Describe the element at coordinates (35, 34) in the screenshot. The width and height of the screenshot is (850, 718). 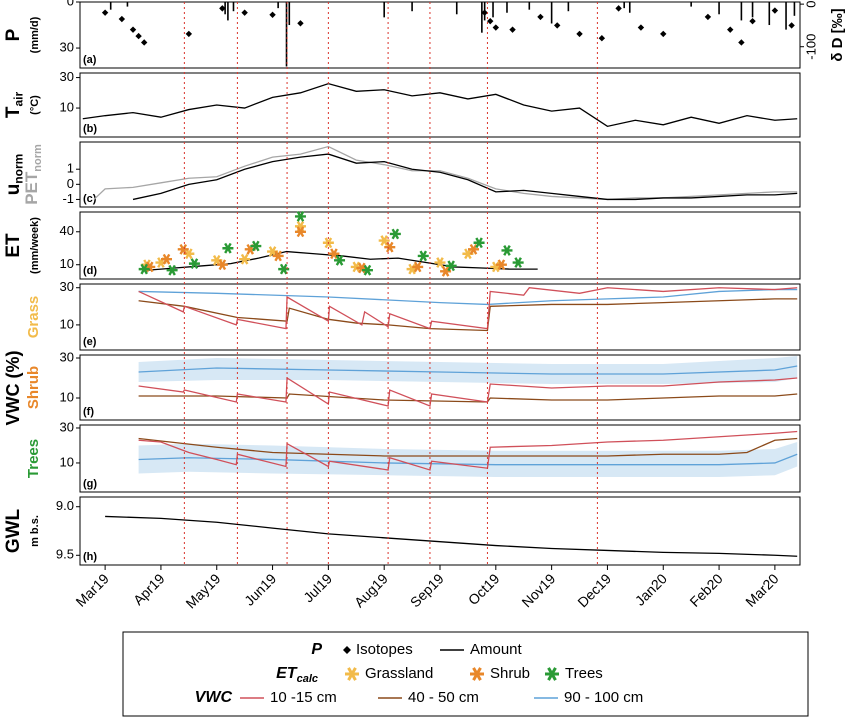
I see `label-text: (mm/d)` at that location.